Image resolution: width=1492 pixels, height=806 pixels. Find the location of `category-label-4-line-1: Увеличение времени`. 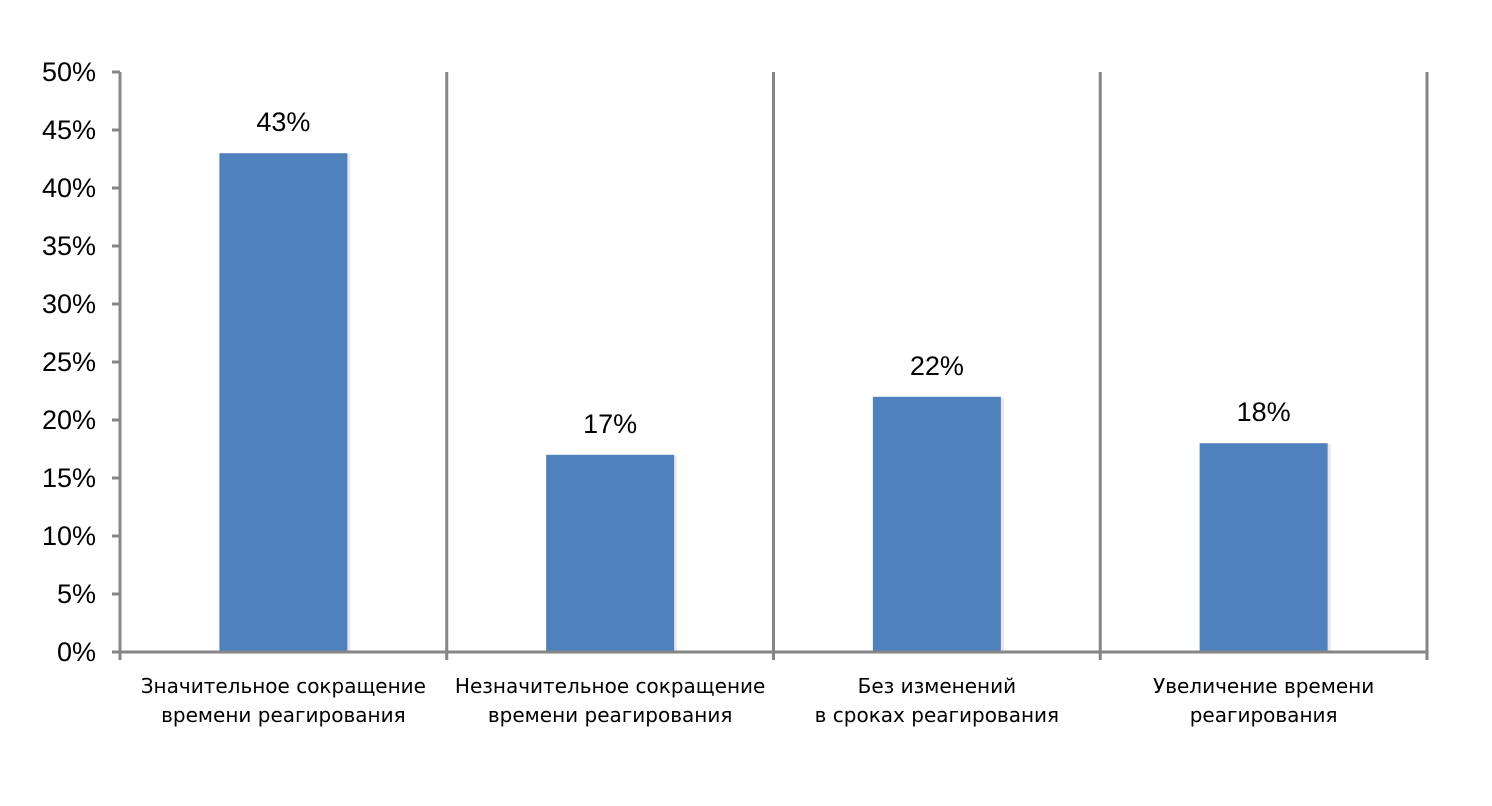

category-label-4-line-1: Увеличение времени is located at coordinates (1263, 686).